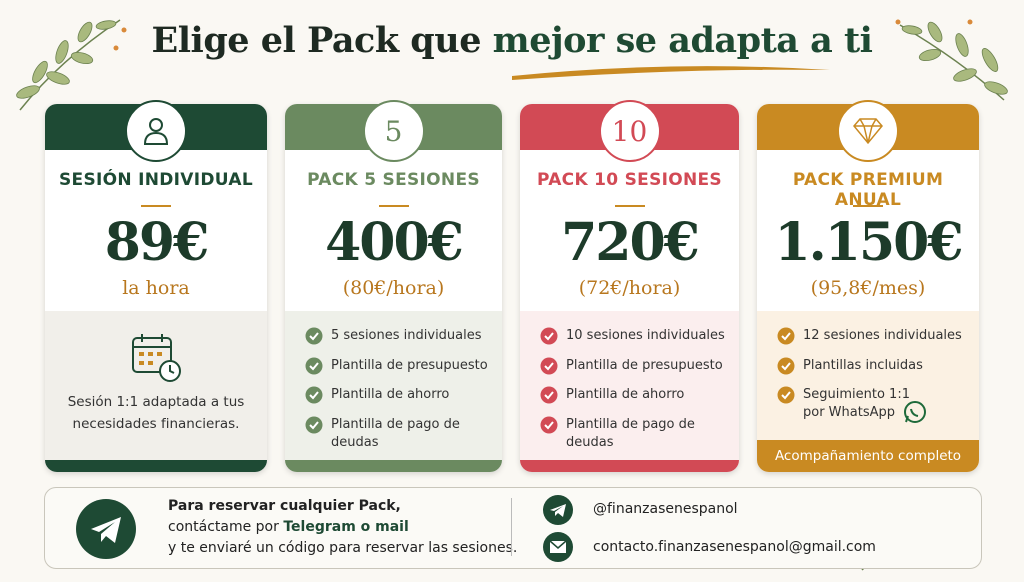 The image size is (1024, 582). Describe the element at coordinates (393, 180) in the screenshot. I see `card-name: PACK 5 SESIONES` at that location.